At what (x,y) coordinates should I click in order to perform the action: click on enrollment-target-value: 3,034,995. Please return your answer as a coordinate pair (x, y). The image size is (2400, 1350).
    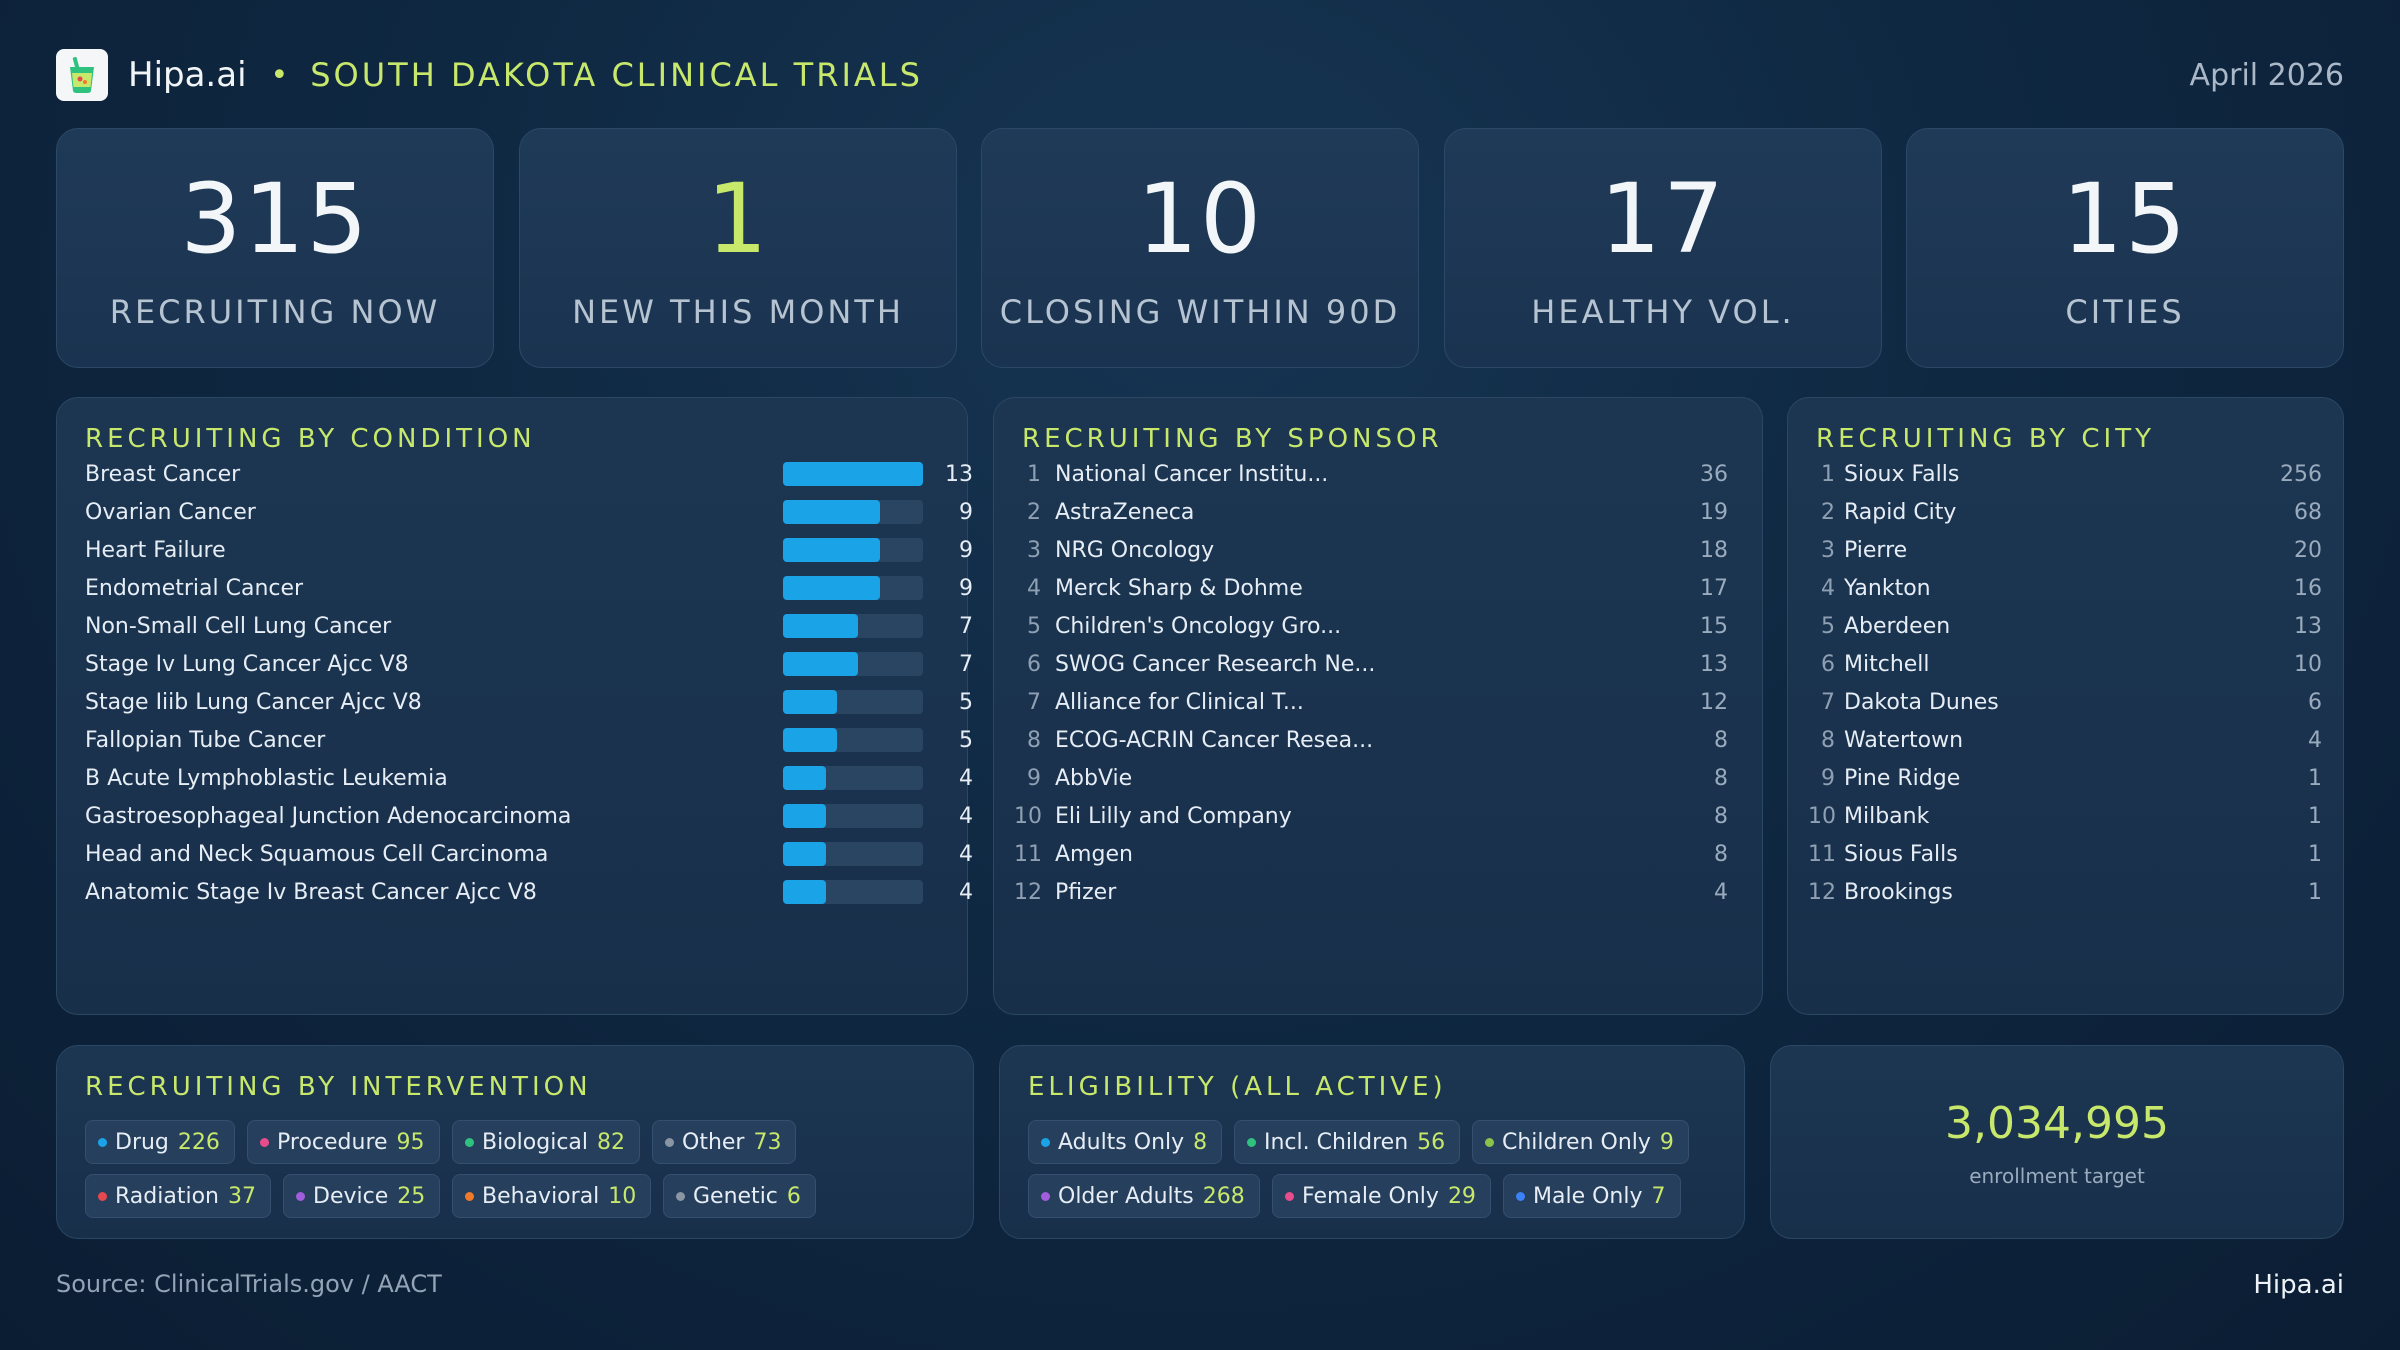
    Looking at the image, I should click on (2057, 1123).